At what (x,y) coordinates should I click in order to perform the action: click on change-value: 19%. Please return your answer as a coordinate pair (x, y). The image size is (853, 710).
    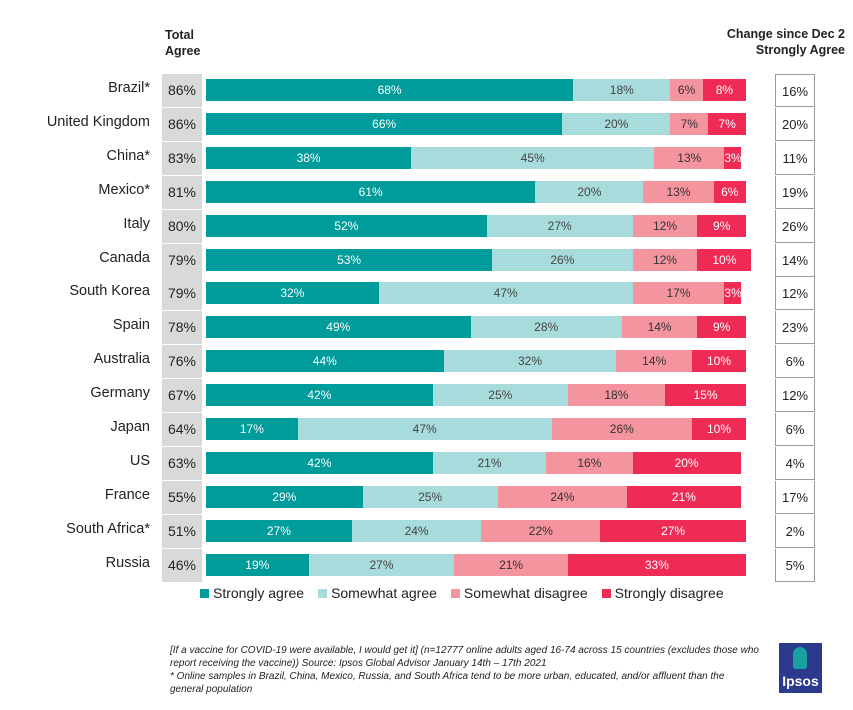
    Looking at the image, I should click on (795, 192).